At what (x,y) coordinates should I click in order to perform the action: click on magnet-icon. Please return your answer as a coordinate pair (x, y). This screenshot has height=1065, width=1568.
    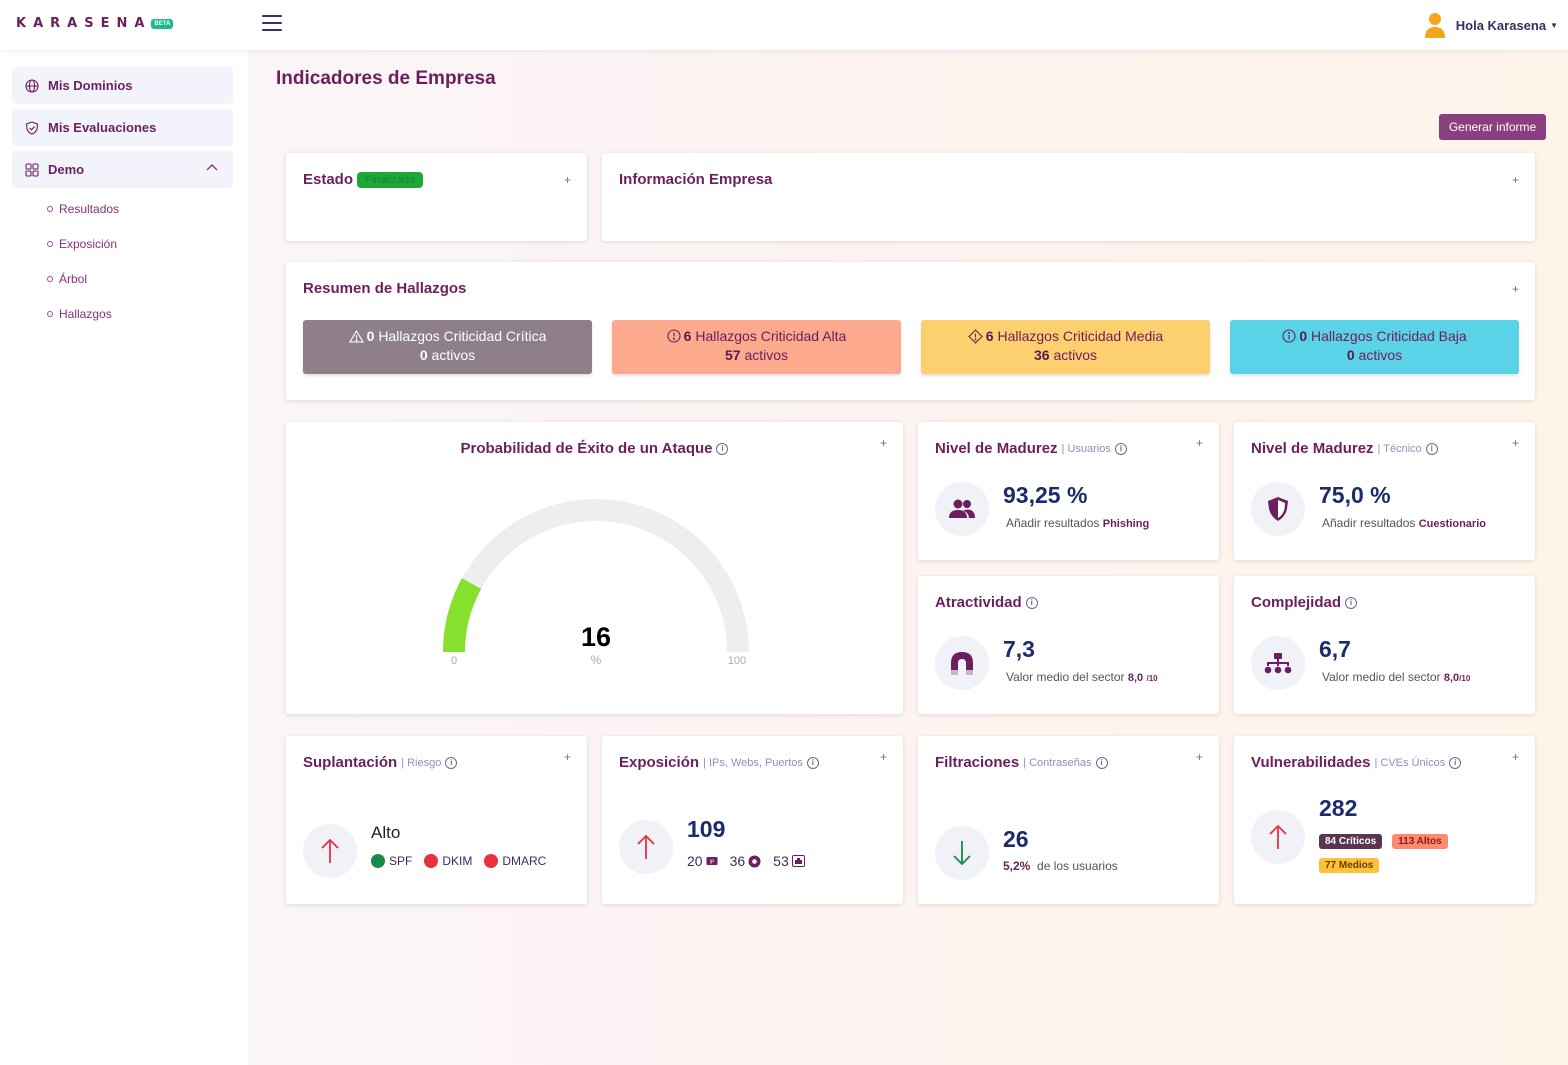
    Looking at the image, I should click on (962, 663).